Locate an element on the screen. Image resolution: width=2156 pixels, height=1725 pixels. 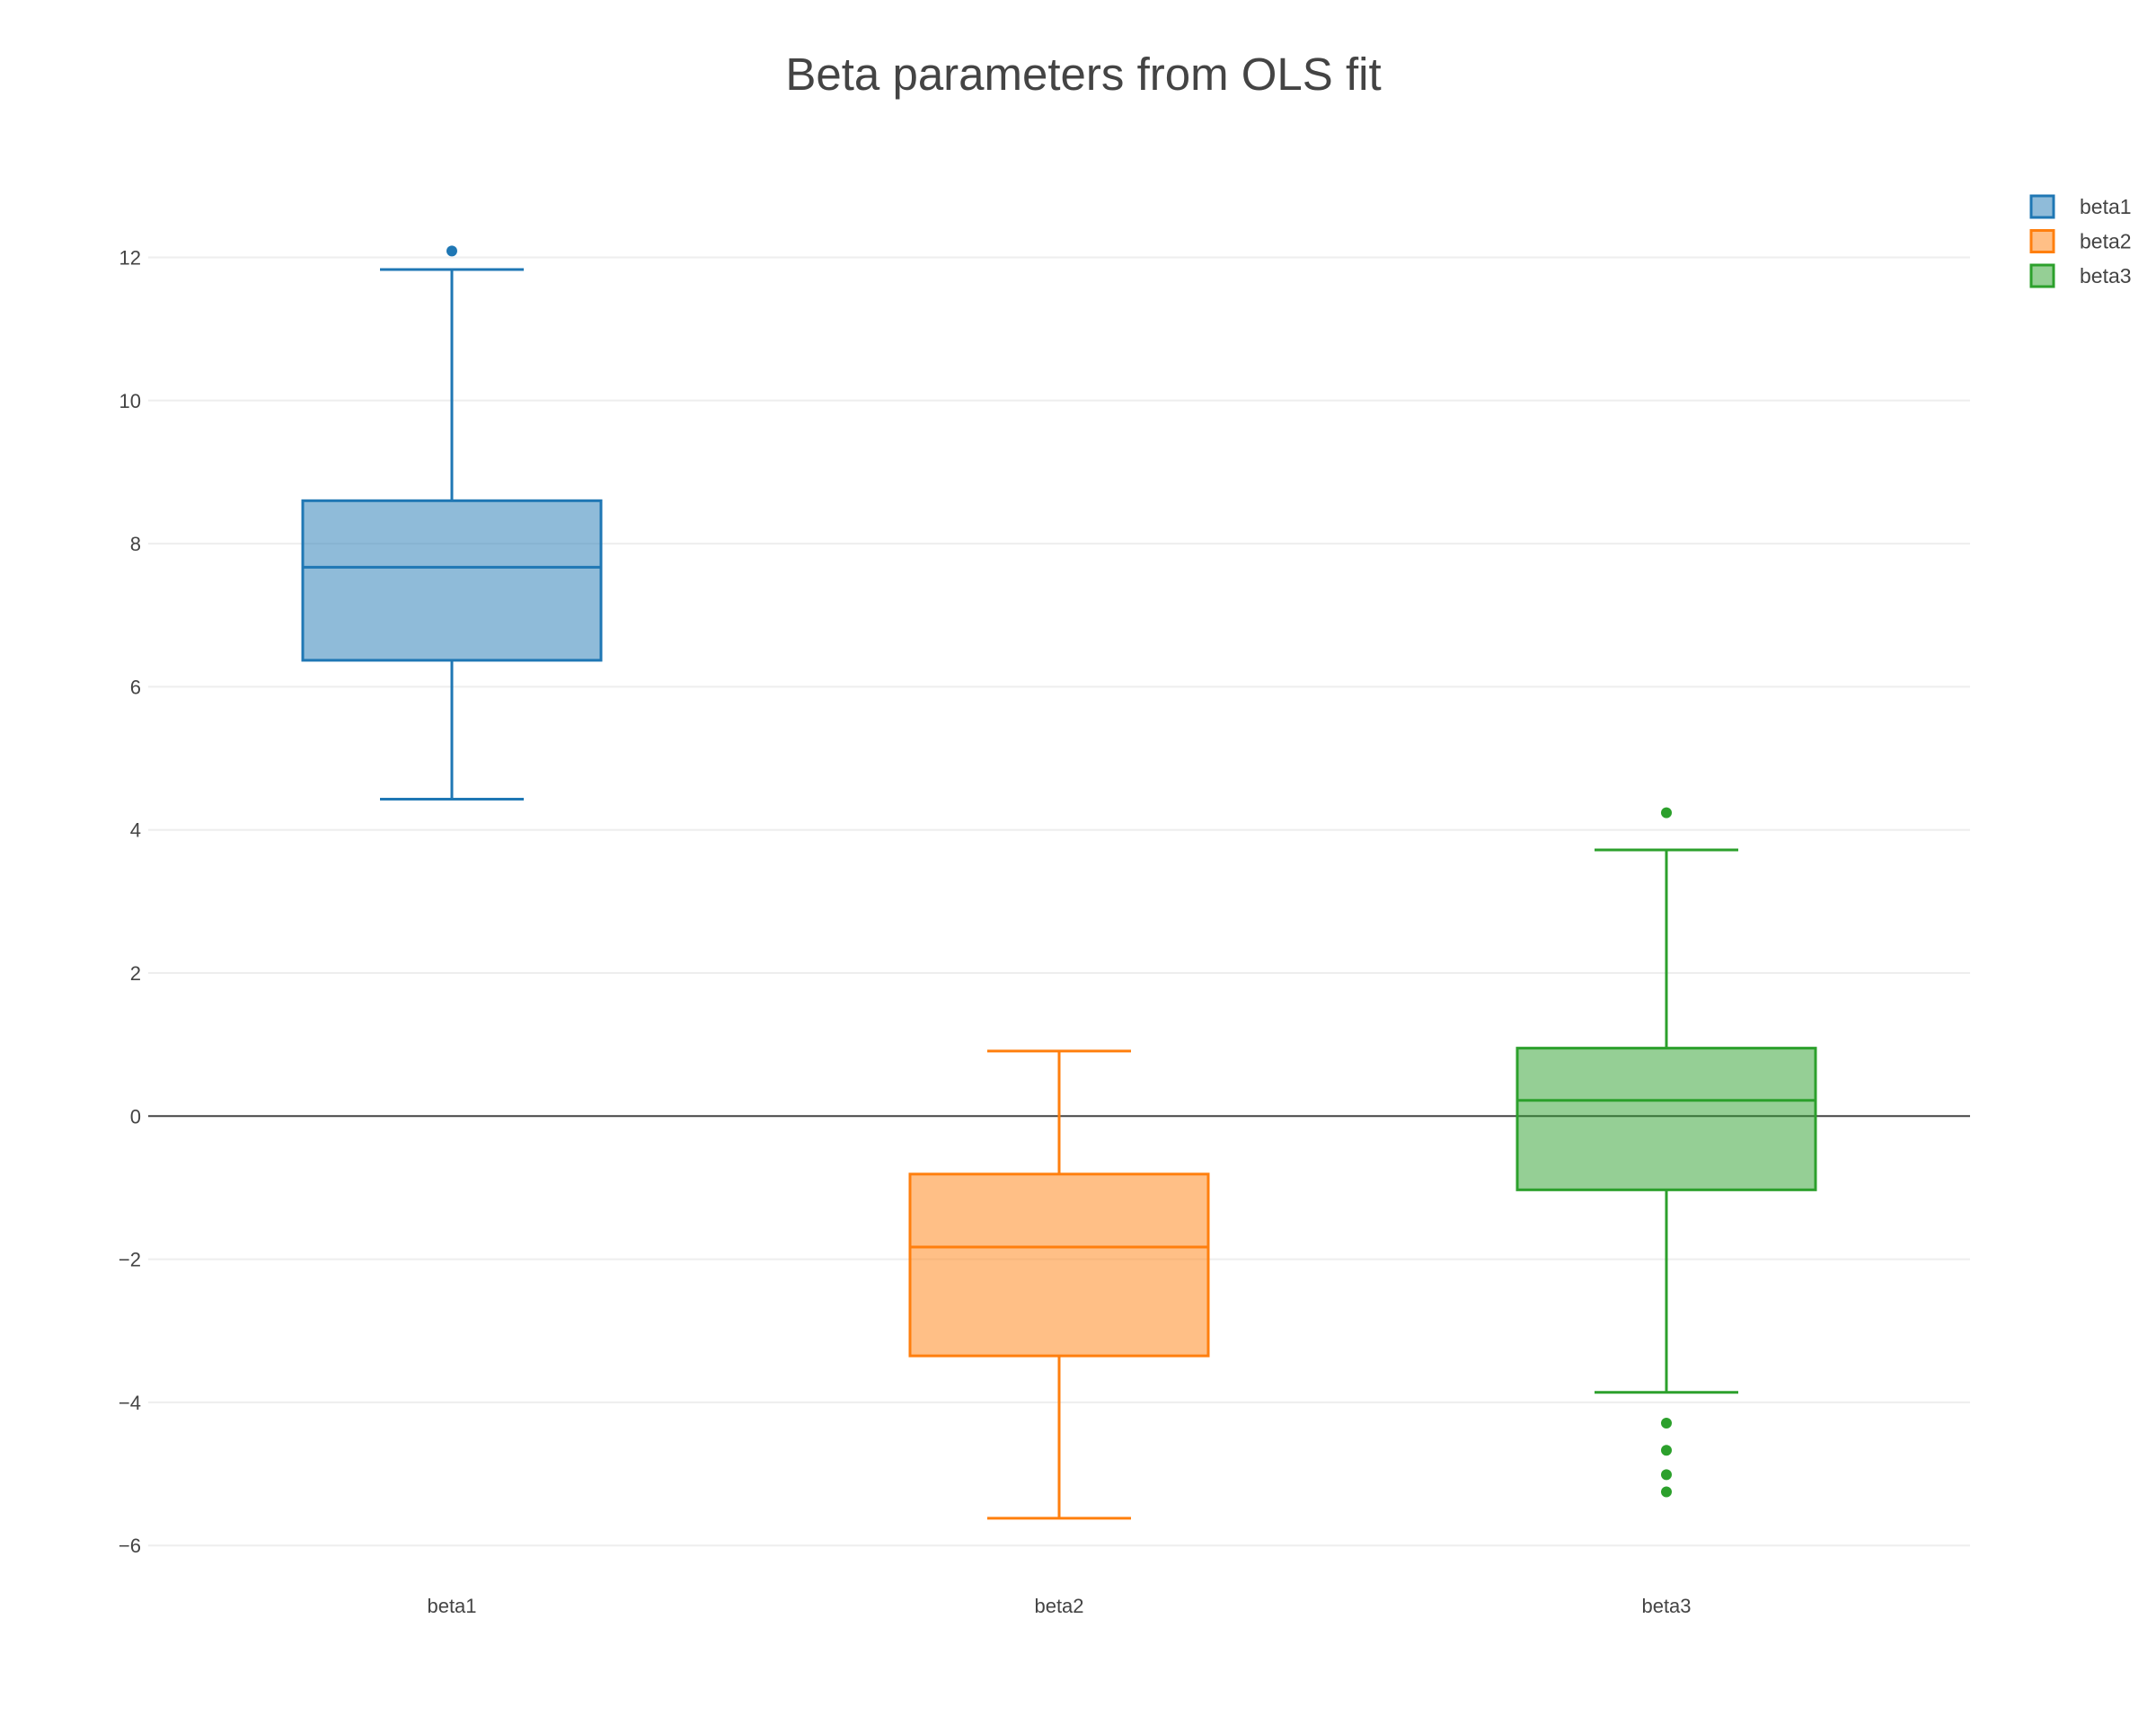
x-tick-label: beta2 is located at coordinates (1059, 1606).